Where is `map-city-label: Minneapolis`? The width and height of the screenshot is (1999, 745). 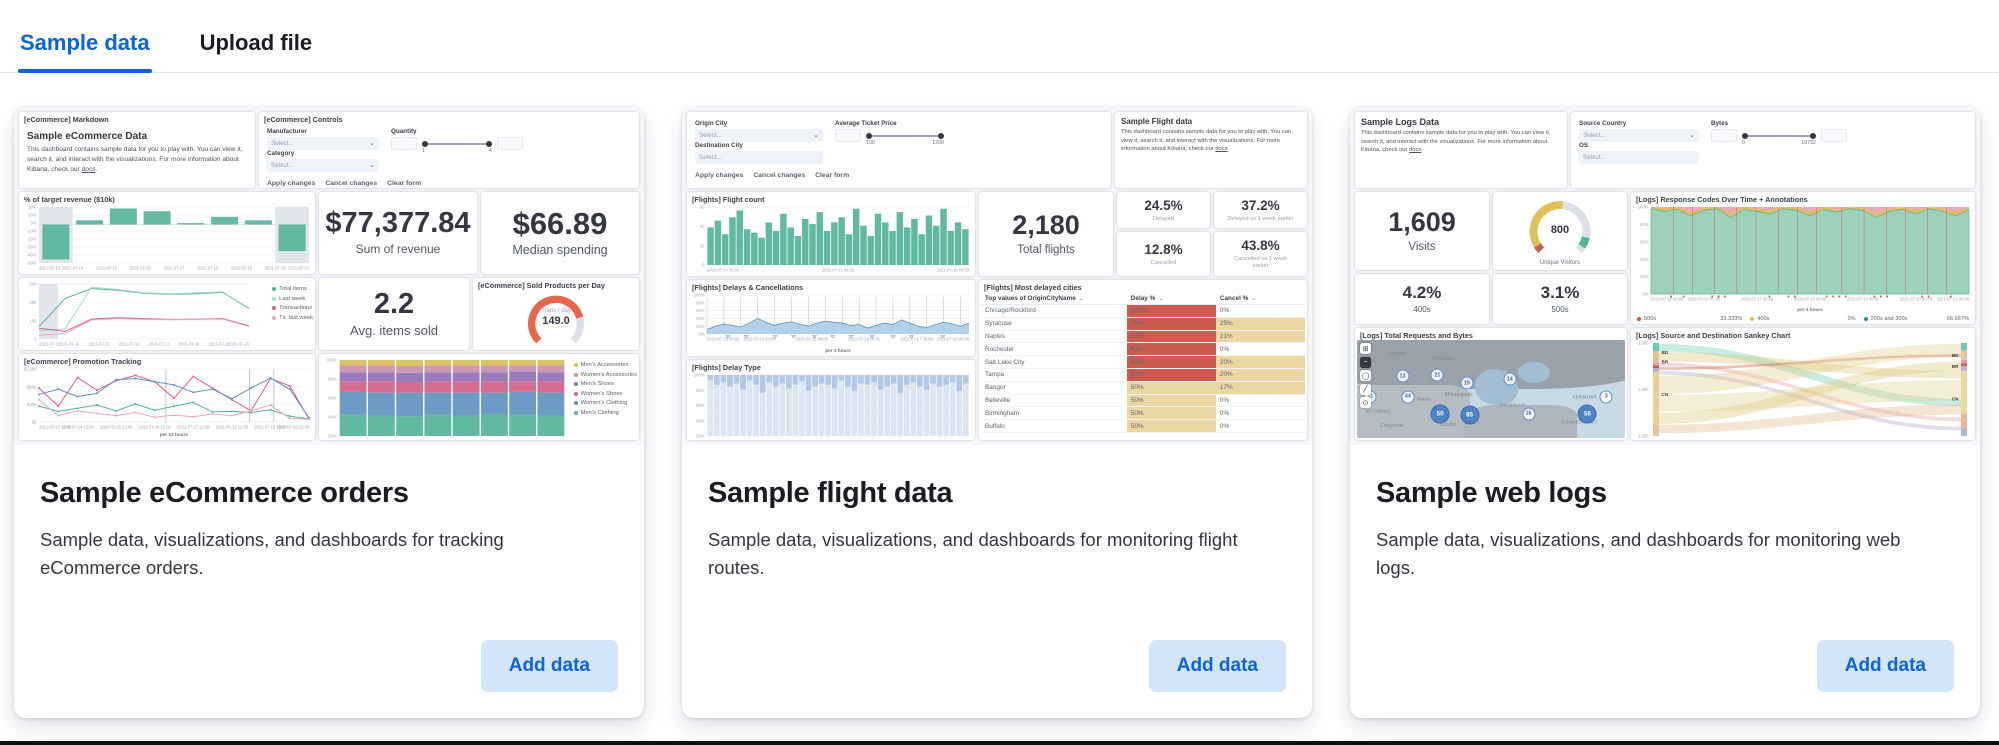 map-city-label: Minneapolis is located at coordinates (1458, 394).